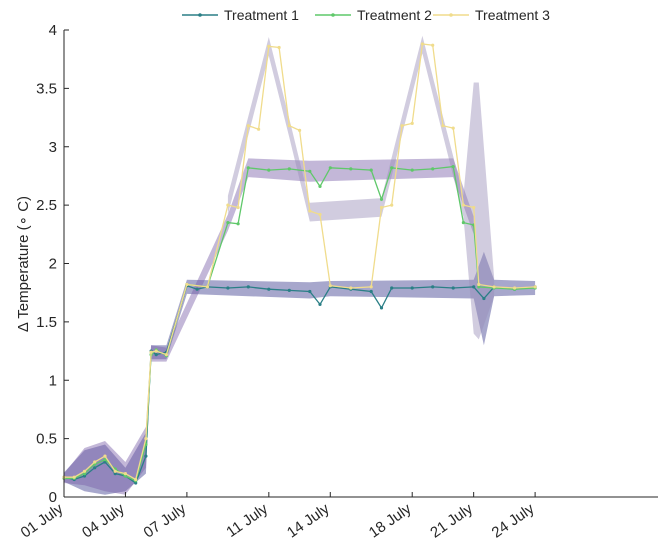 This screenshot has height=551, width=660. What do you see at coordinates (165, 520) in the screenshot?
I see `x-tick-label: 07 July` at bounding box center [165, 520].